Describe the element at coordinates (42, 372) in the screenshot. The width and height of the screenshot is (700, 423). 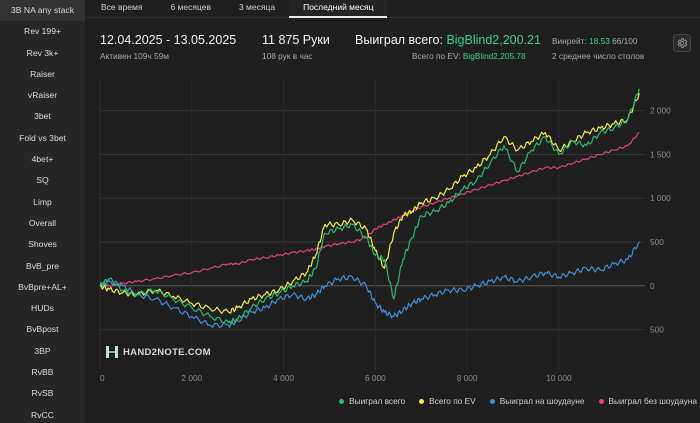
I see `sidebar-item: RvBB` at that location.